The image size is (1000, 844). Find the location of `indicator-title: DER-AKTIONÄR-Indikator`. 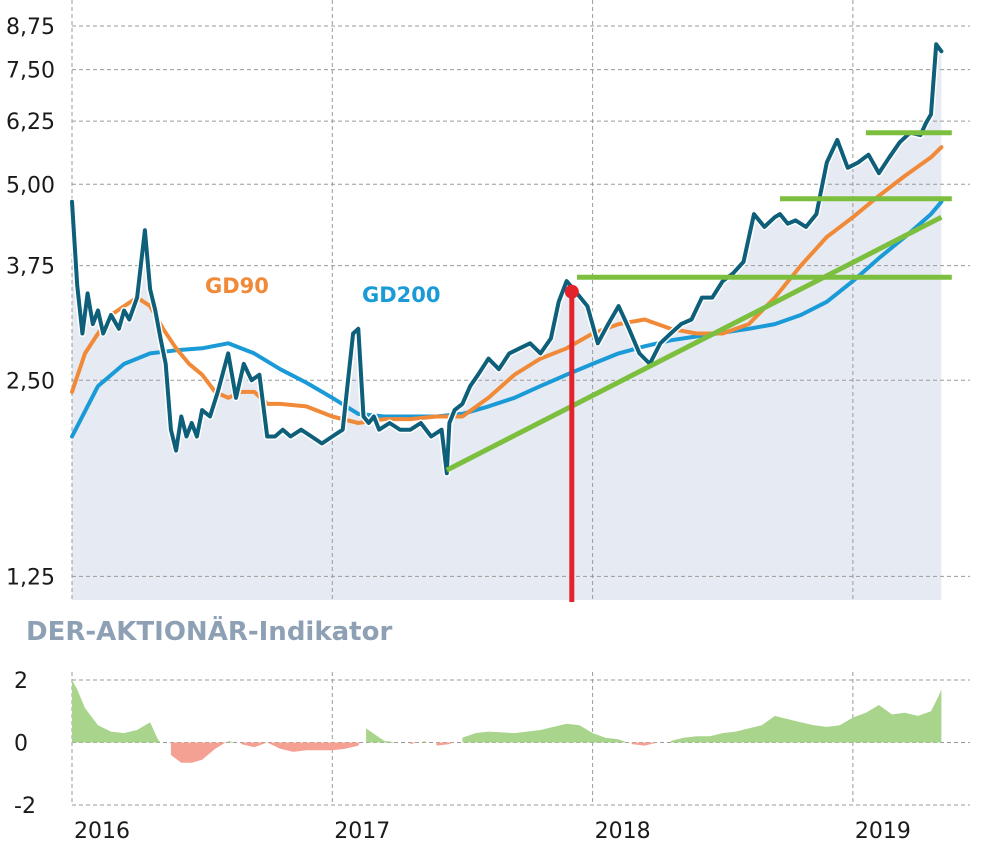

indicator-title: DER-AKTIONÄR-Indikator is located at coordinates (209, 631).